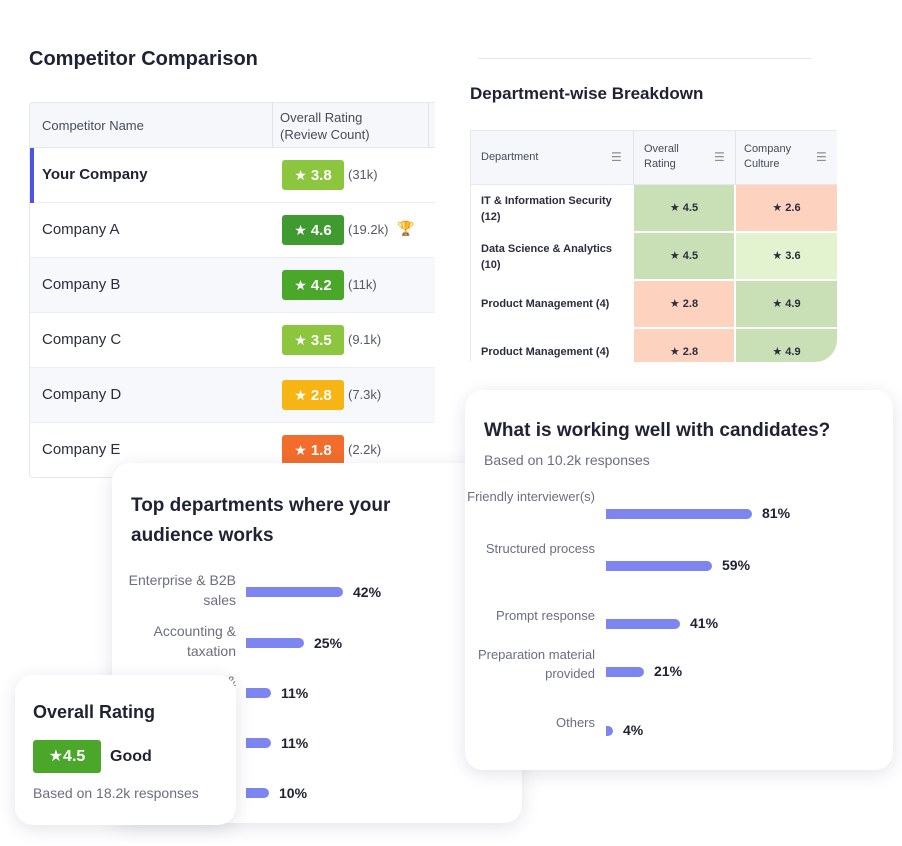  What do you see at coordinates (81, 449) in the screenshot?
I see `competitor-name: Company E` at bounding box center [81, 449].